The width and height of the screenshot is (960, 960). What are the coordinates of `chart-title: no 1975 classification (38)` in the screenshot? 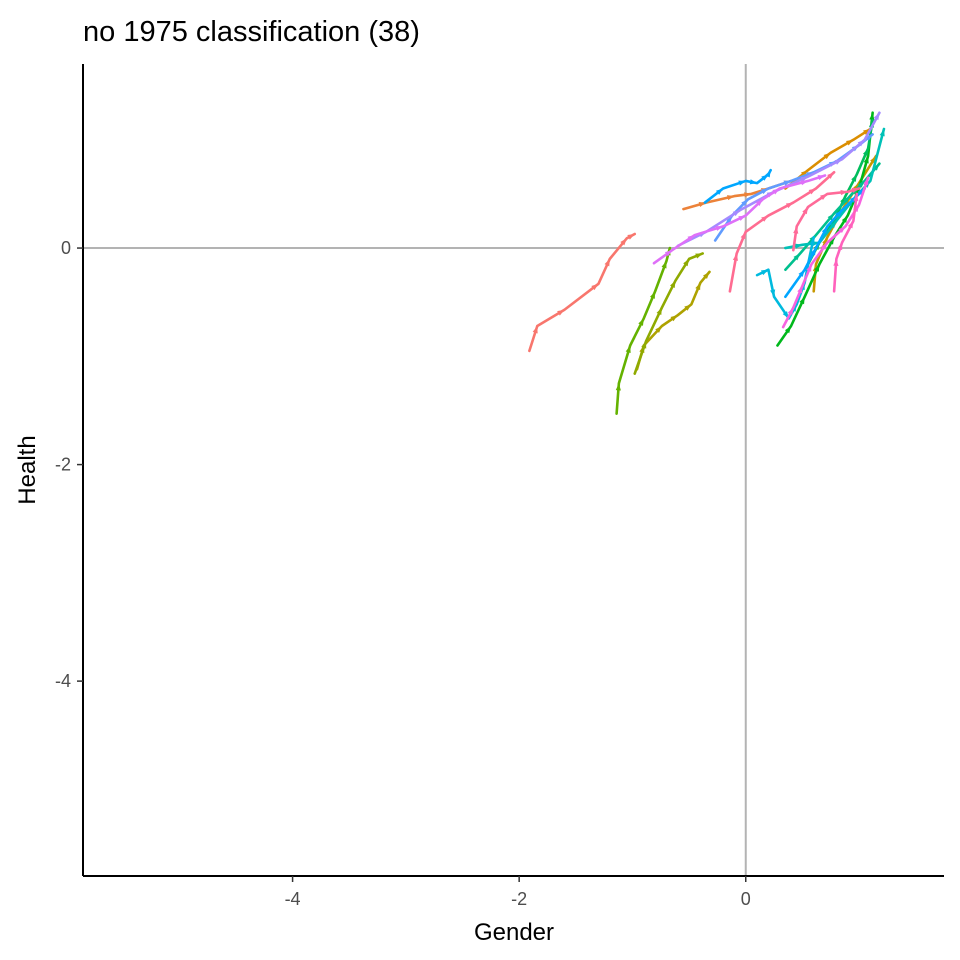 It's located at (251, 32).